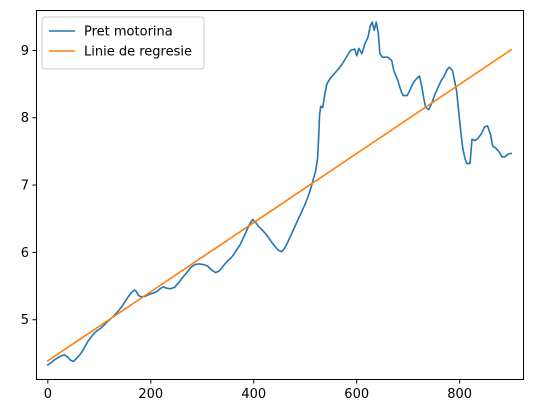  What do you see at coordinates (128, 32) in the screenshot?
I see `legend-label: Pret motorina` at bounding box center [128, 32].